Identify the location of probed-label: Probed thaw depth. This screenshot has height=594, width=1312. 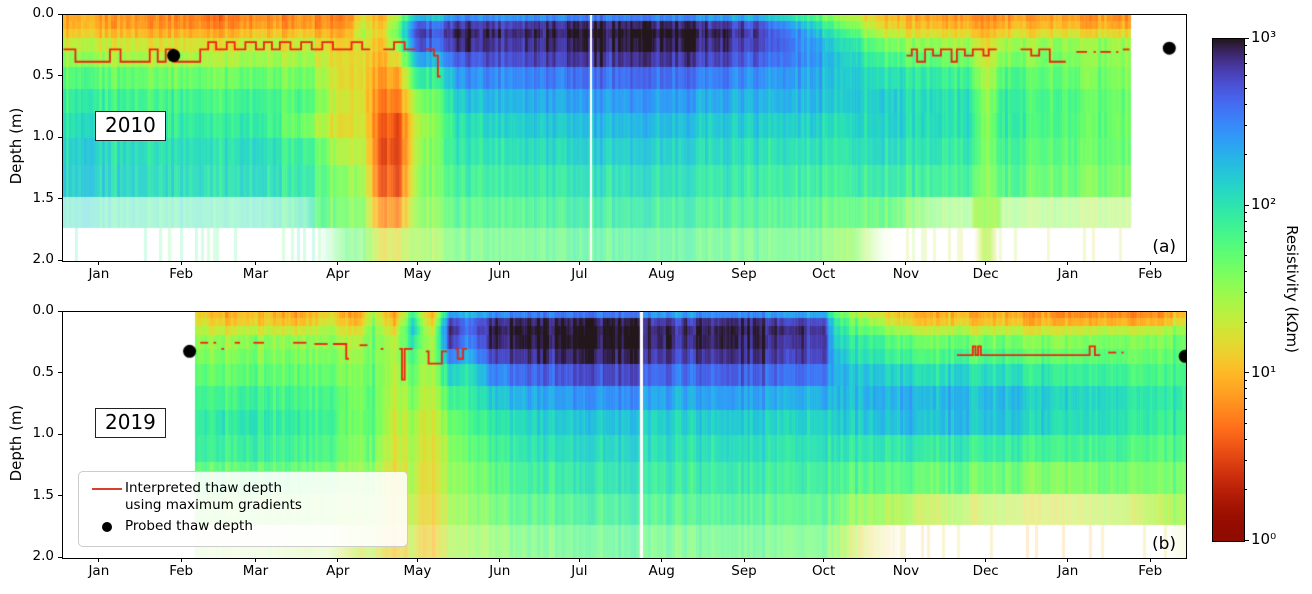
(189, 526).